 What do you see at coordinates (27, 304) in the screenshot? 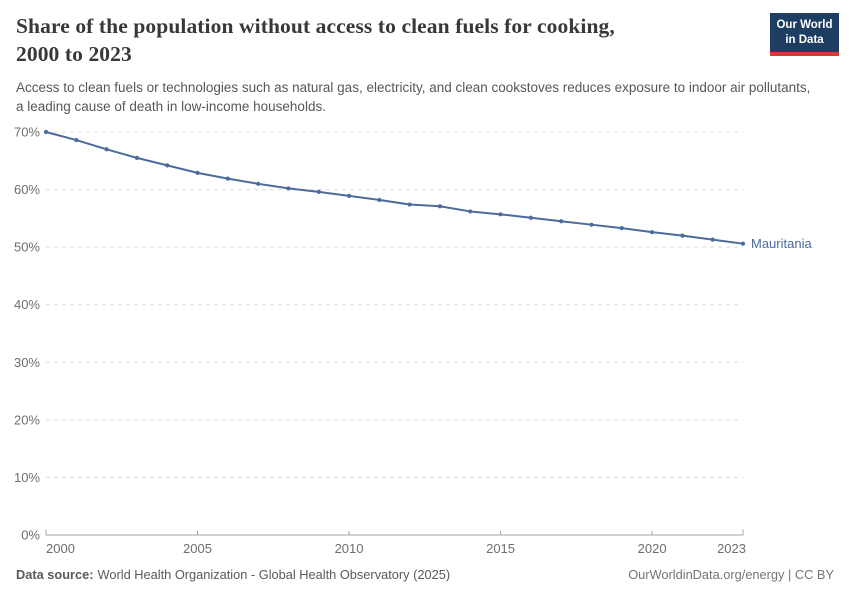
I see `y-tick-label: 40%` at bounding box center [27, 304].